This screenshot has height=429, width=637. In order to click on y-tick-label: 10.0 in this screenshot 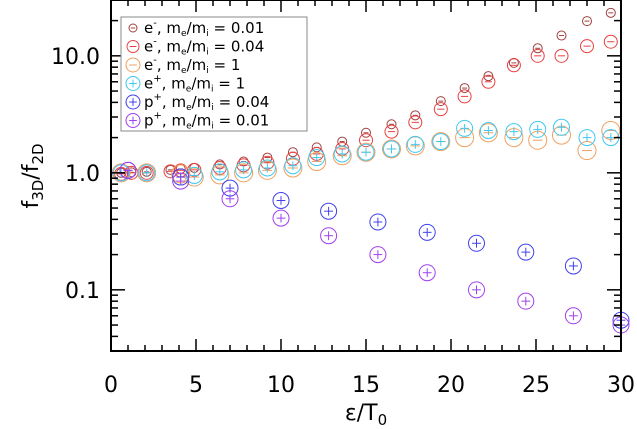, I will do `click(75, 57)`.